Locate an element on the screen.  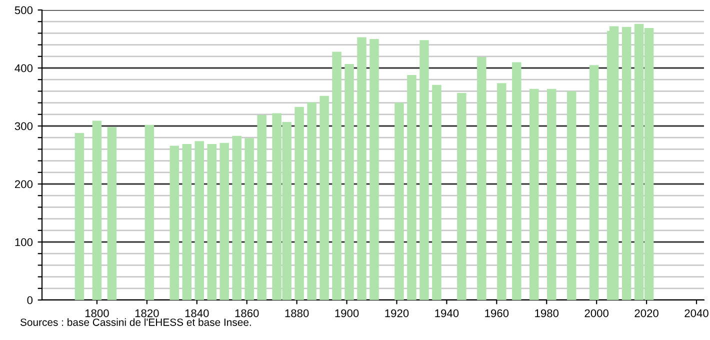
y-tick-label: 200 is located at coordinates (23, 184).